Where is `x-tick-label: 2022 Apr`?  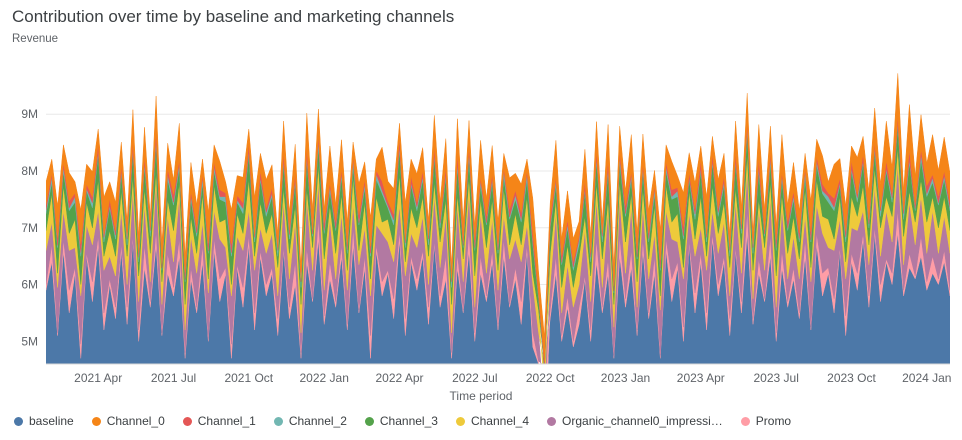
x-tick-label: 2022 Apr is located at coordinates (399, 378).